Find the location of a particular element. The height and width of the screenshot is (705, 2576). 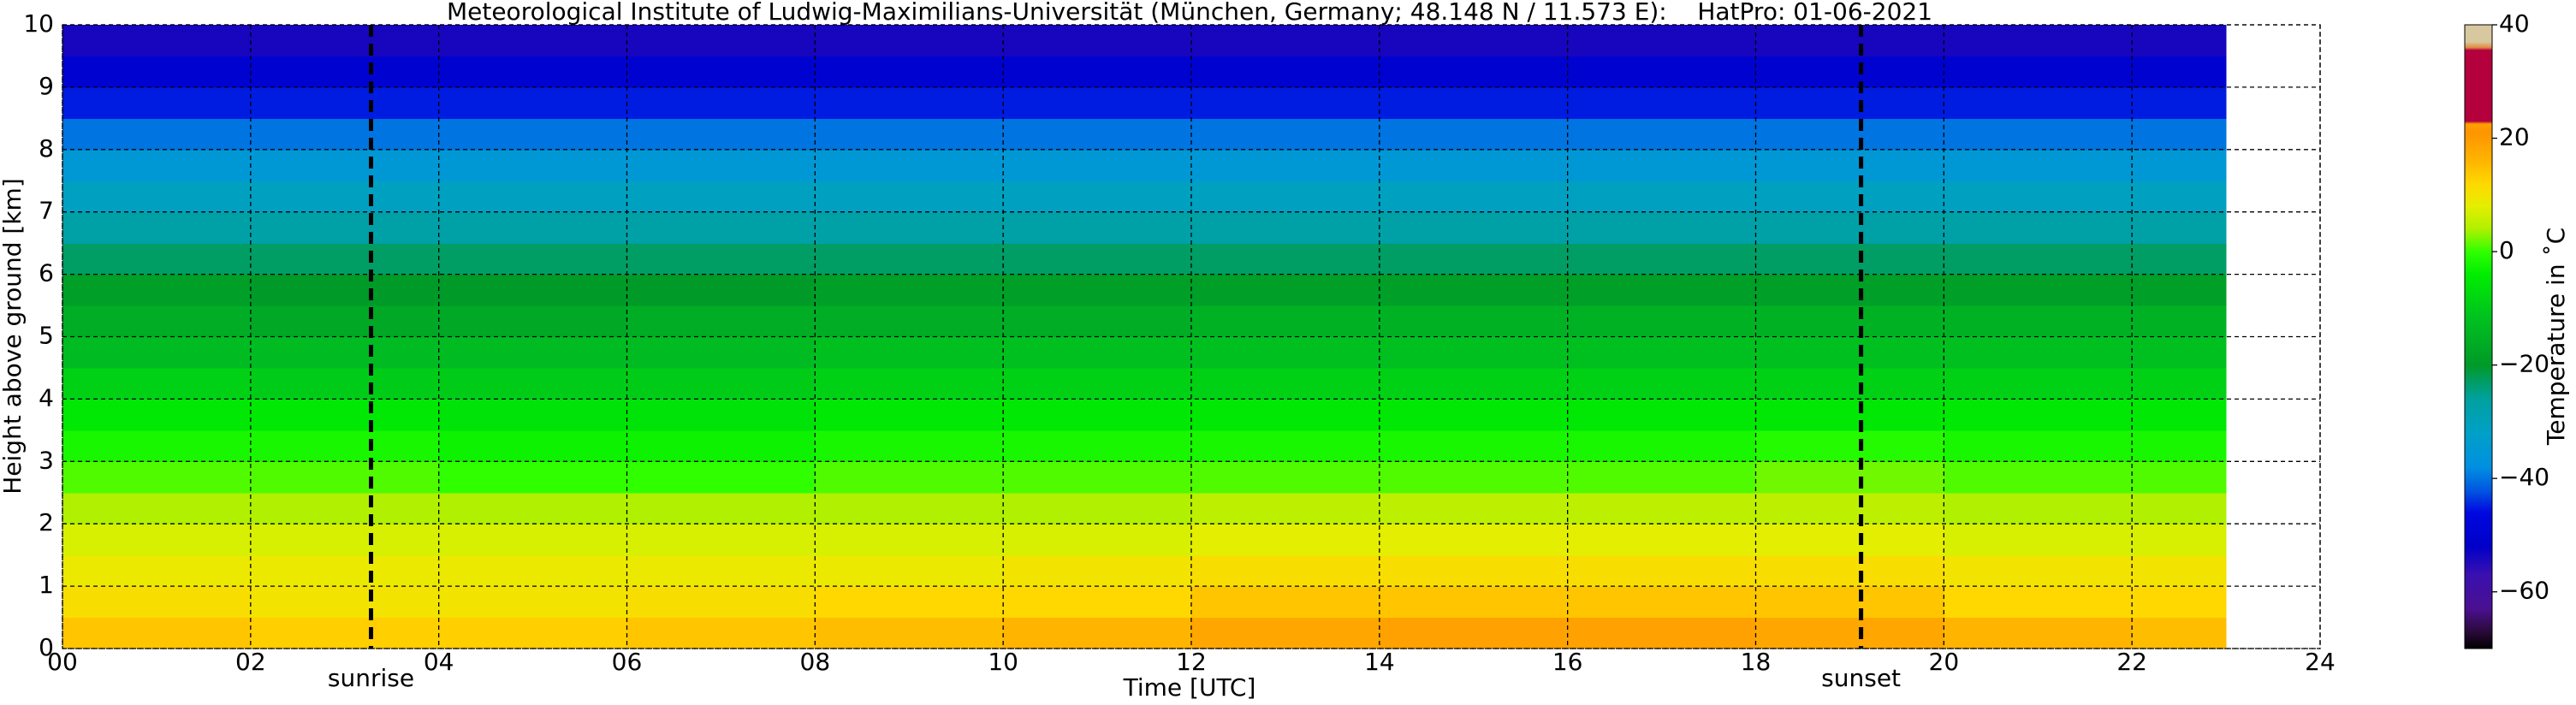

y-tick-label: 8 is located at coordinates (46, 148).